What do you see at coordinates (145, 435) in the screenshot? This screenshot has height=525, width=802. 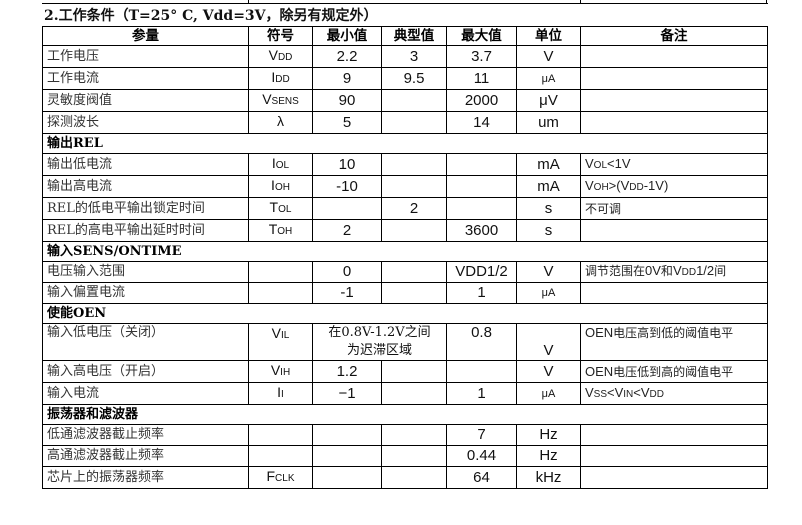 I see `param-cell: 低通滤波器截止频率` at bounding box center [145, 435].